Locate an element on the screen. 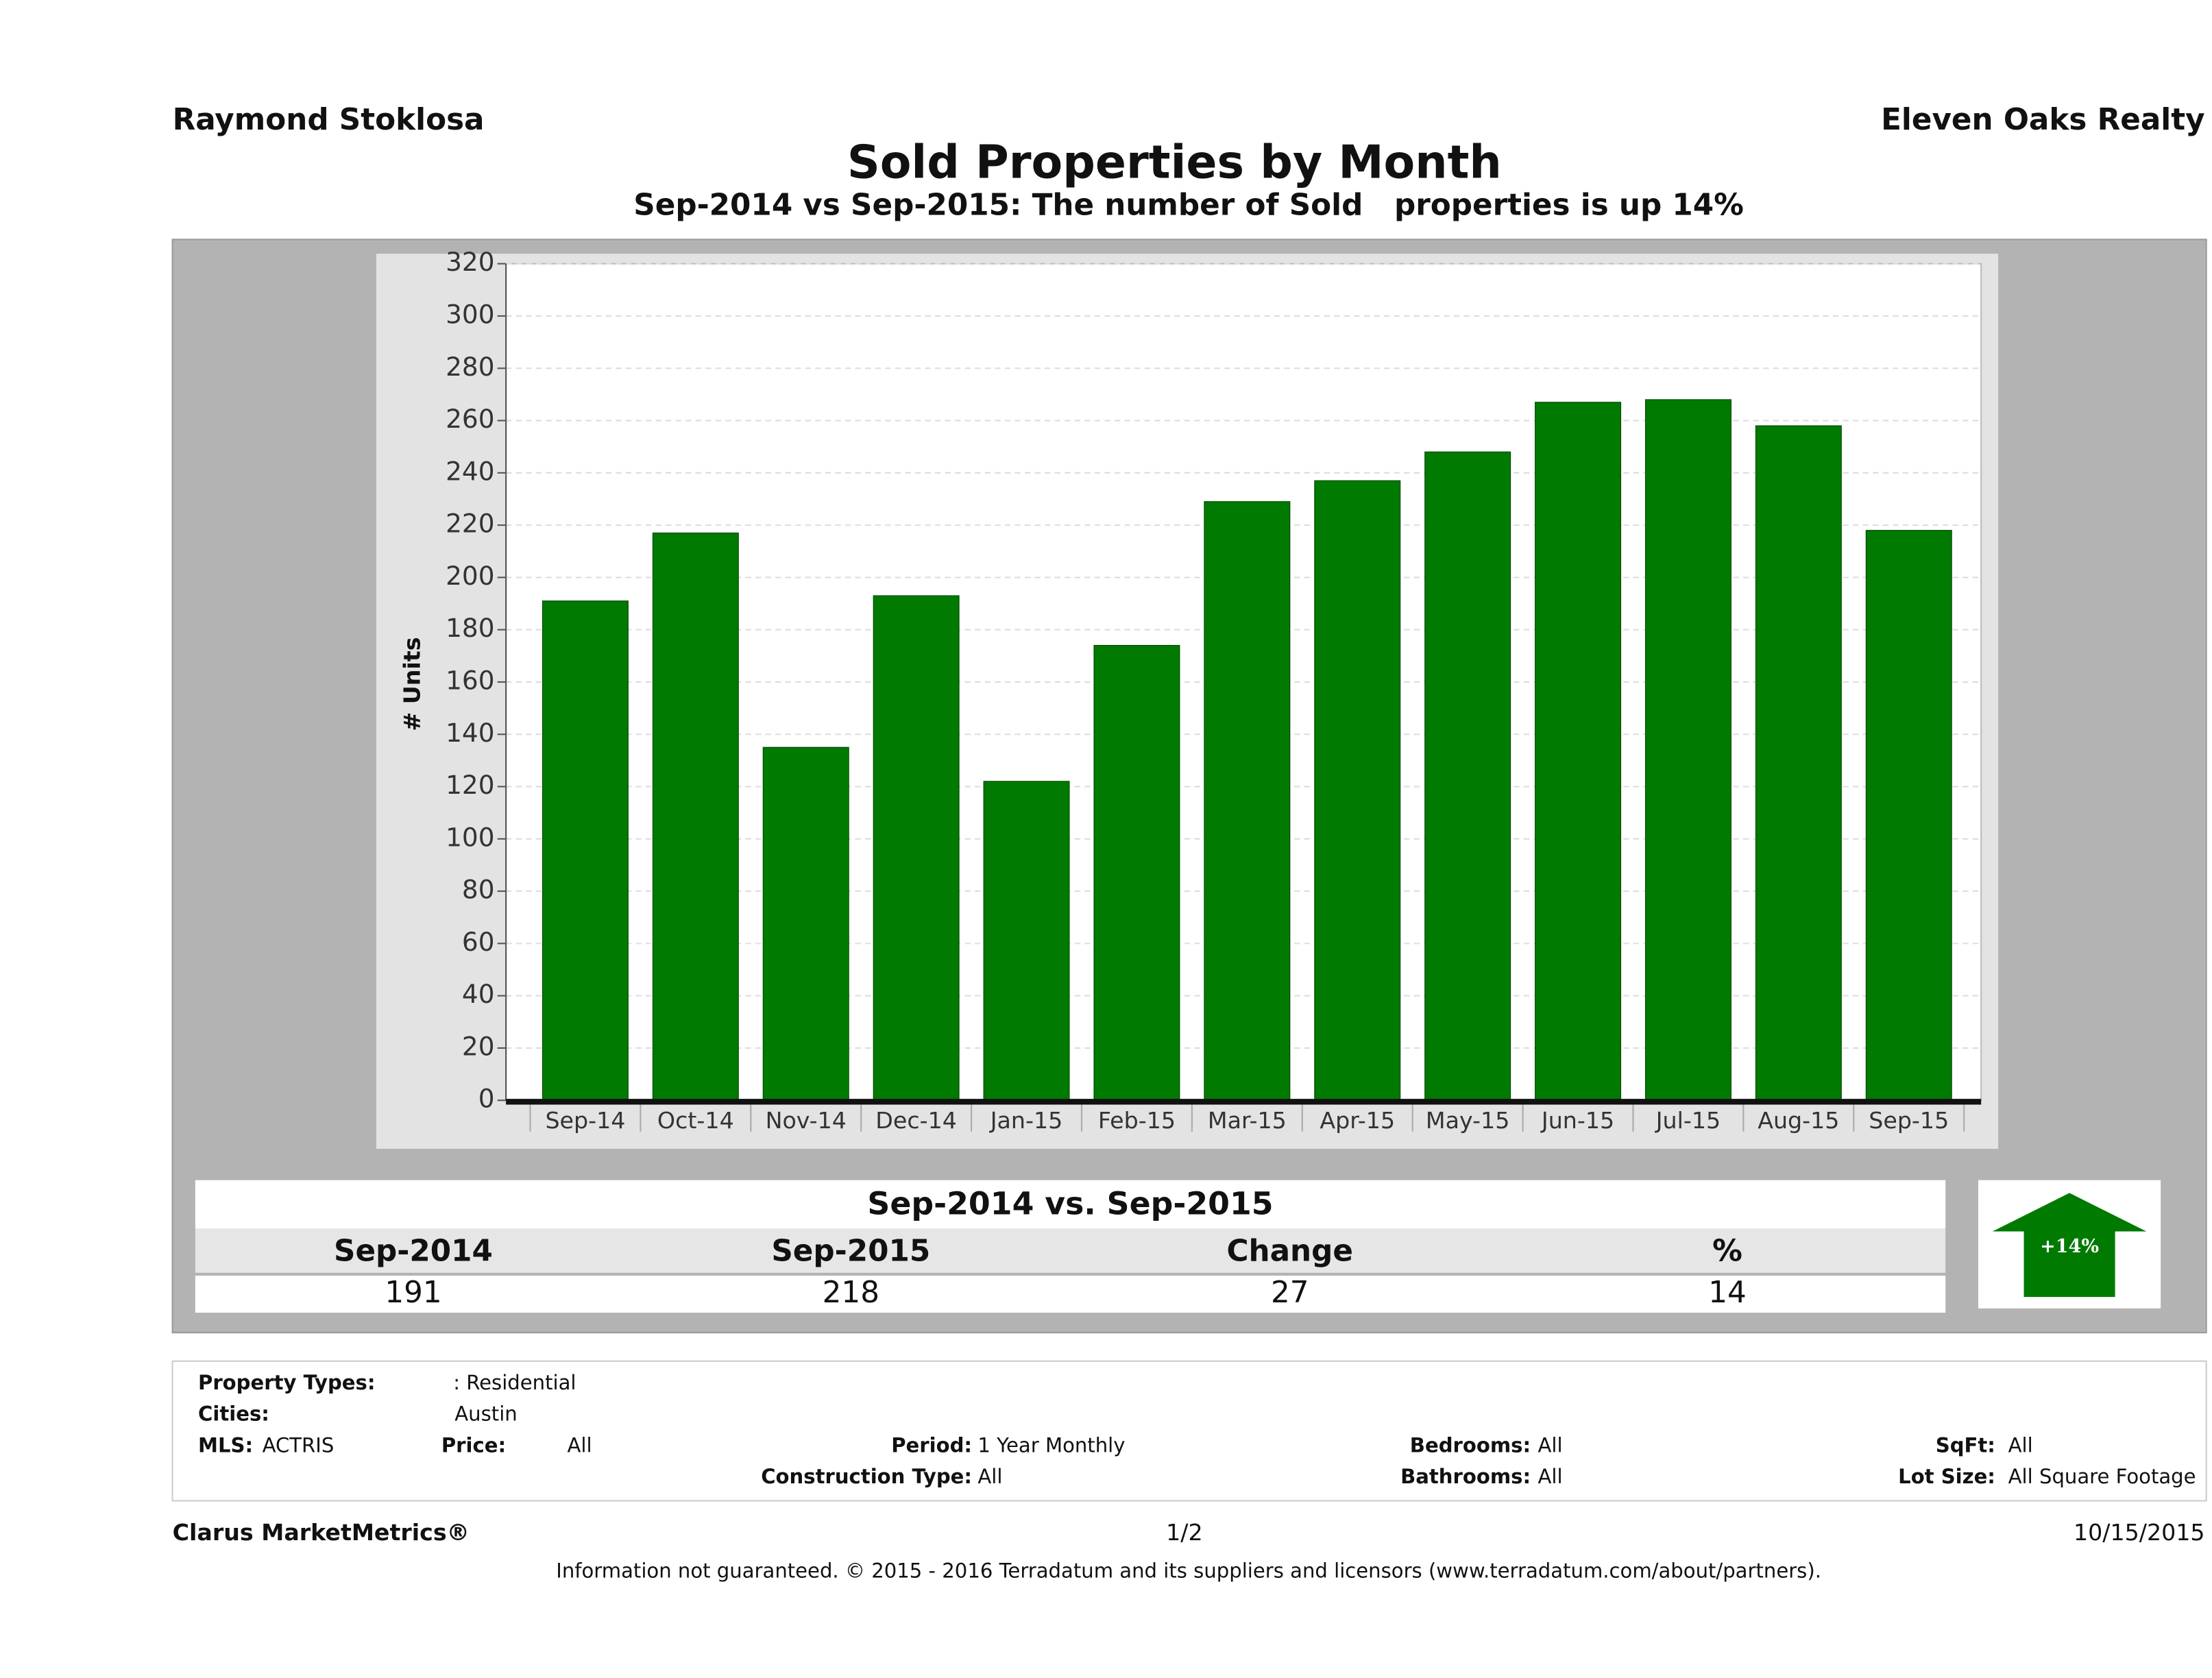 The height and width of the screenshot is (1678, 2212). up-arrow is located at coordinates (2069, 1245).